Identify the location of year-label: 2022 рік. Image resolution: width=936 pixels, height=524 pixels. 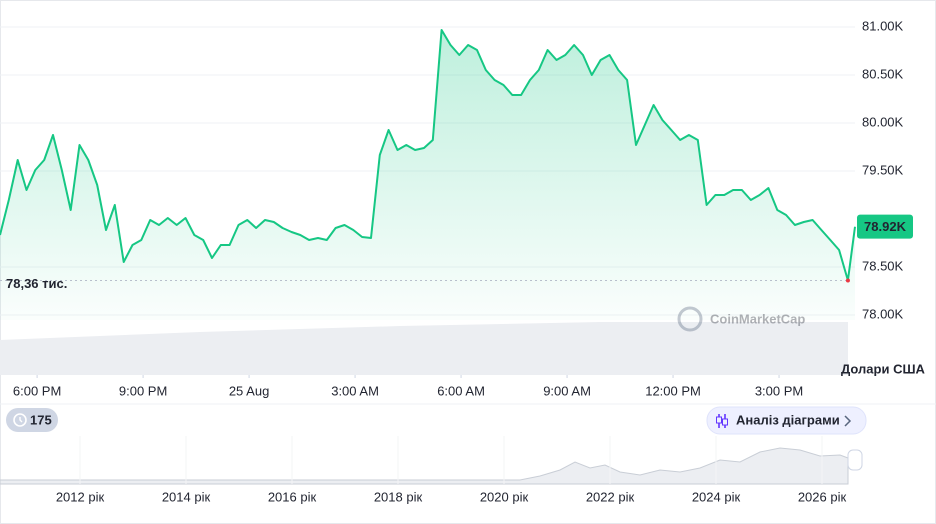
(610, 496).